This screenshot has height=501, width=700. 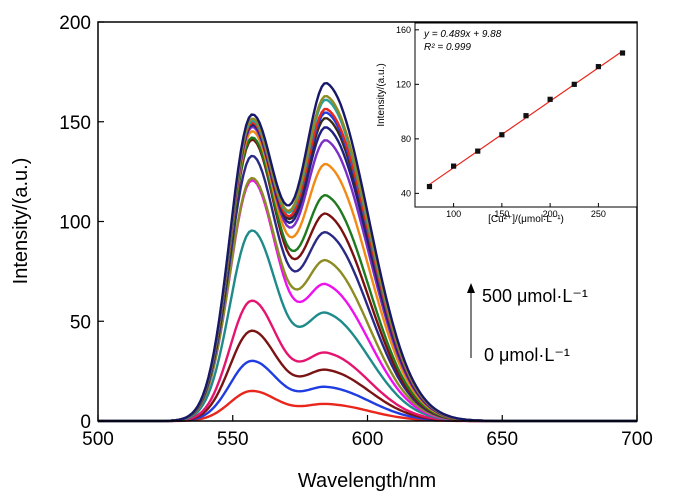 I want to click on inset-x-tick-label: 150, so click(x=501, y=214).